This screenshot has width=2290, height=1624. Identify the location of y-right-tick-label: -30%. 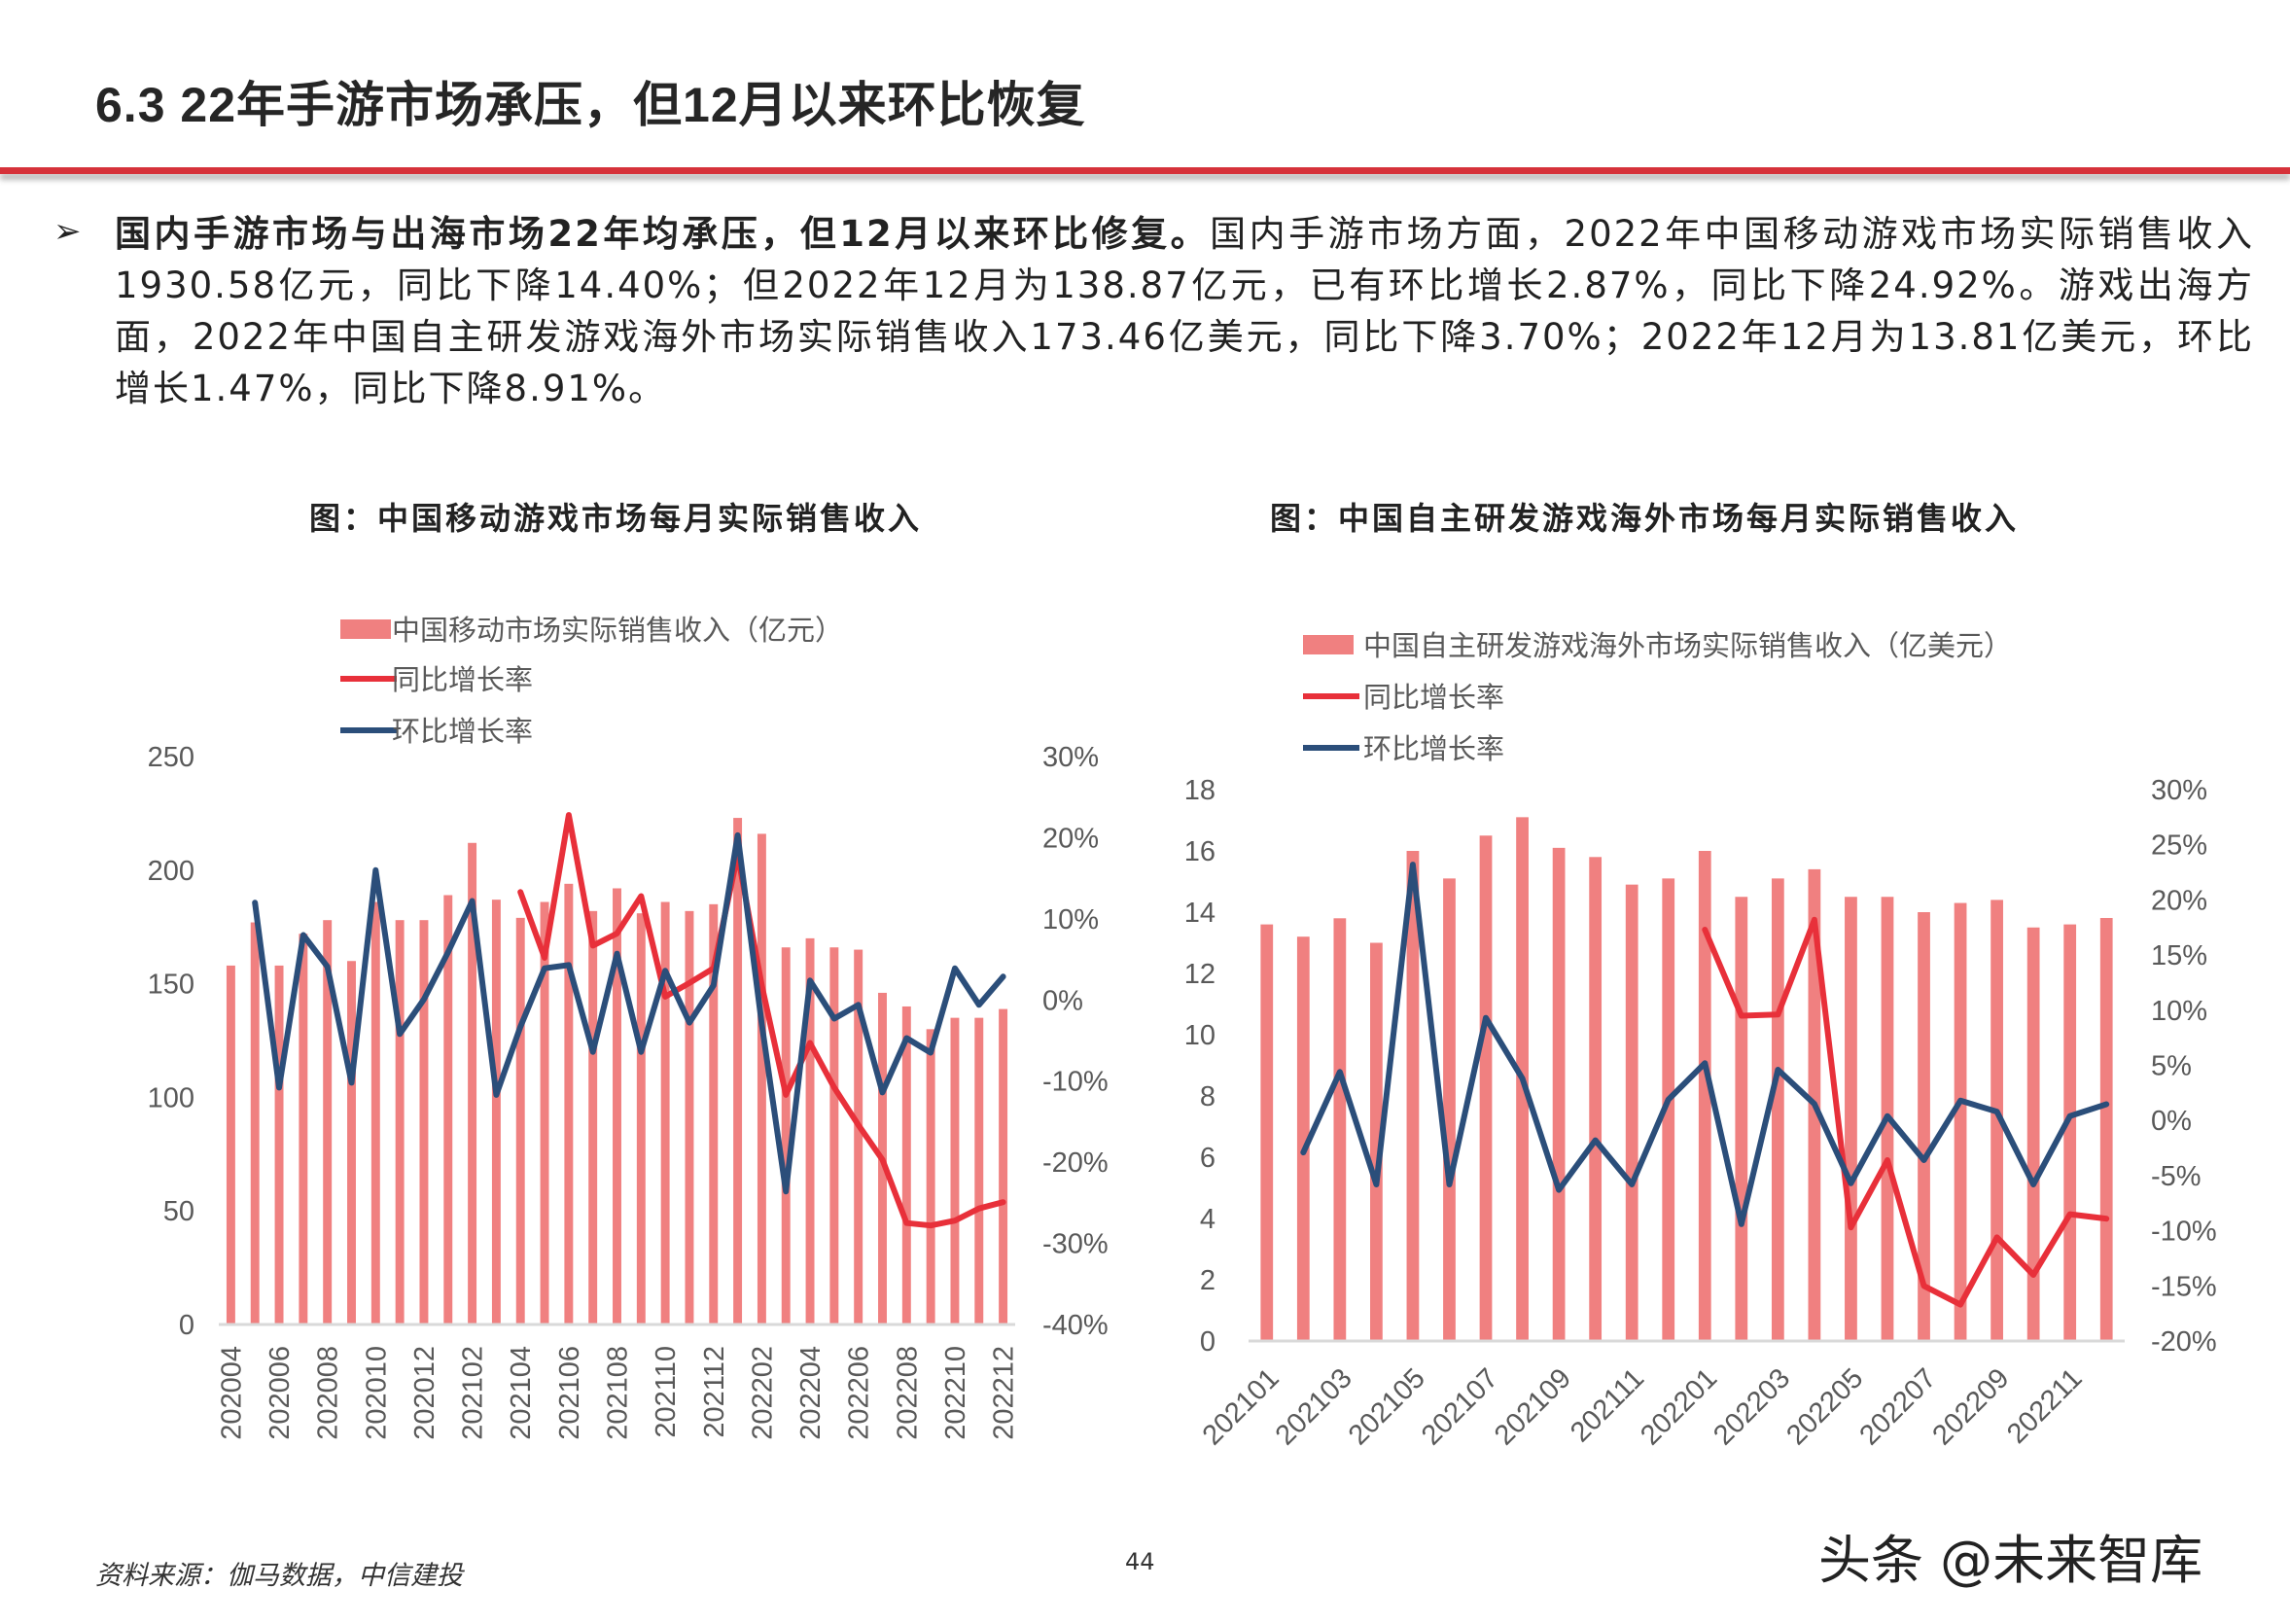
(1075, 1244).